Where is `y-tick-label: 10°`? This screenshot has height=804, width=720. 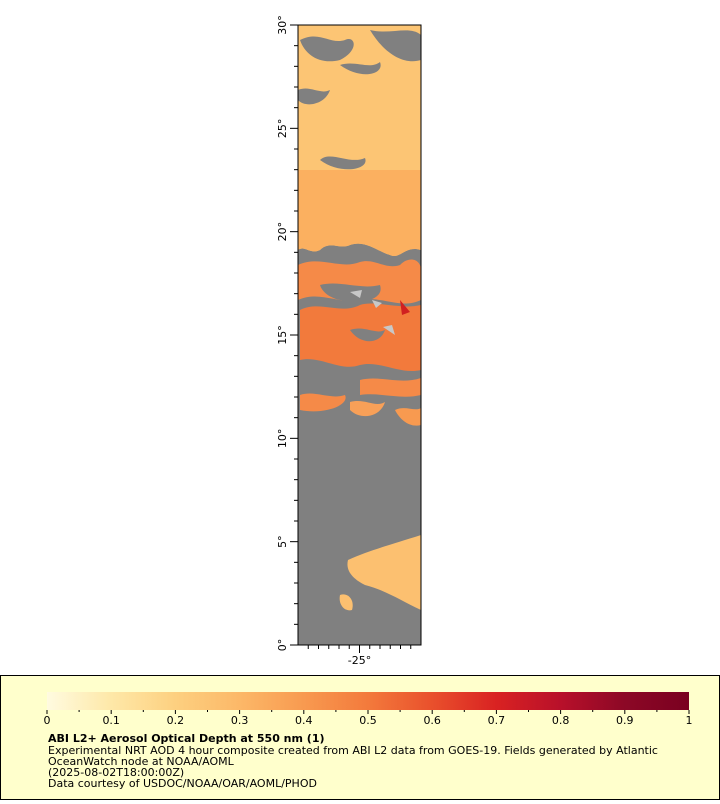
y-tick-label: 10° is located at coordinates (282, 439).